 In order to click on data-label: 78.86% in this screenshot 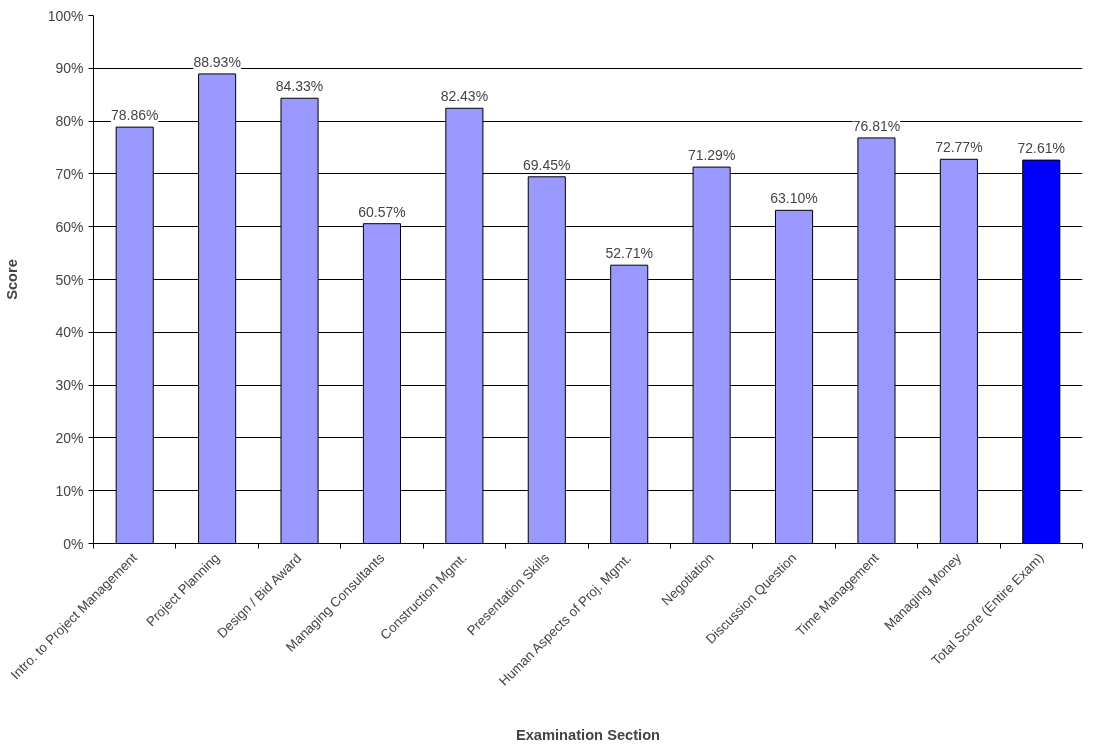, I will do `click(134, 115)`.